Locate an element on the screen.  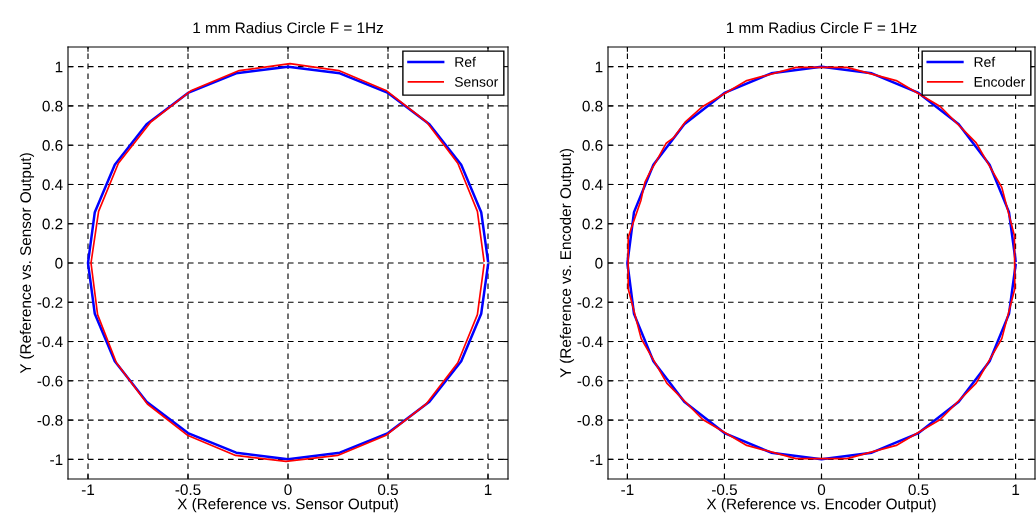
x-axis-title: X (Reference vs. Sensor Output) is located at coordinates (287, 505).